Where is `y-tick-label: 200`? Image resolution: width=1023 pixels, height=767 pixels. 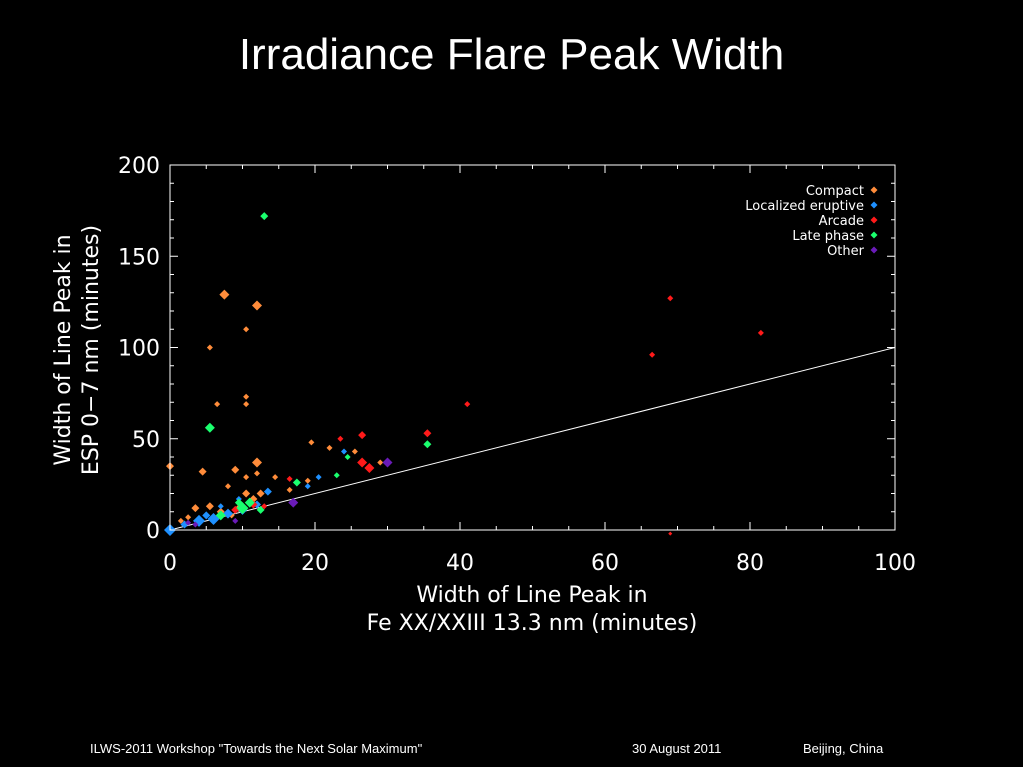 y-tick-label: 200 is located at coordinates (139, 166).